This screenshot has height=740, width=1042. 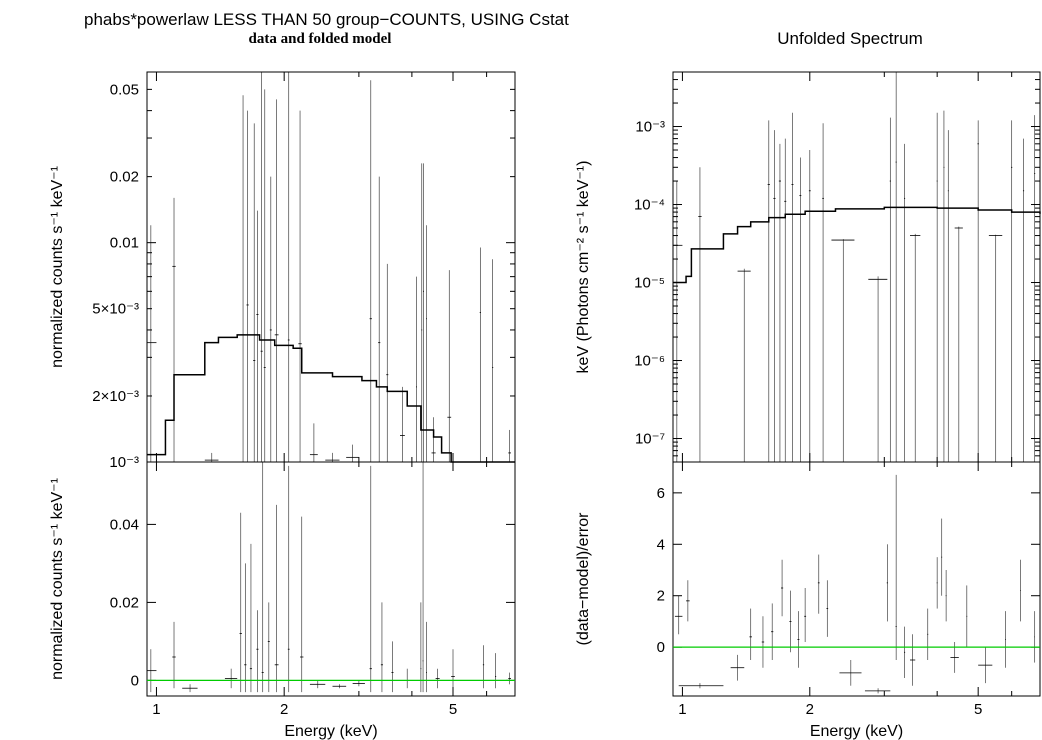 I want to click on y-tick-label: 0.05, so click(x=124, y=89).